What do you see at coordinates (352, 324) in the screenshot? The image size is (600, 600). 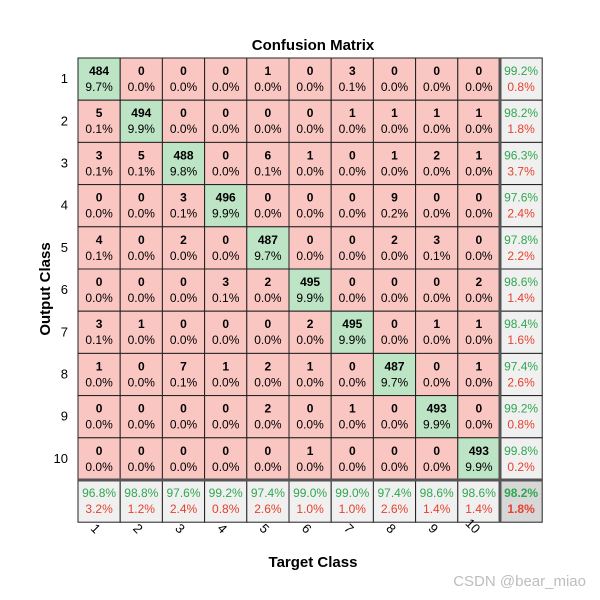 I see `cell-count: 495` at bounding box center [352, 324].